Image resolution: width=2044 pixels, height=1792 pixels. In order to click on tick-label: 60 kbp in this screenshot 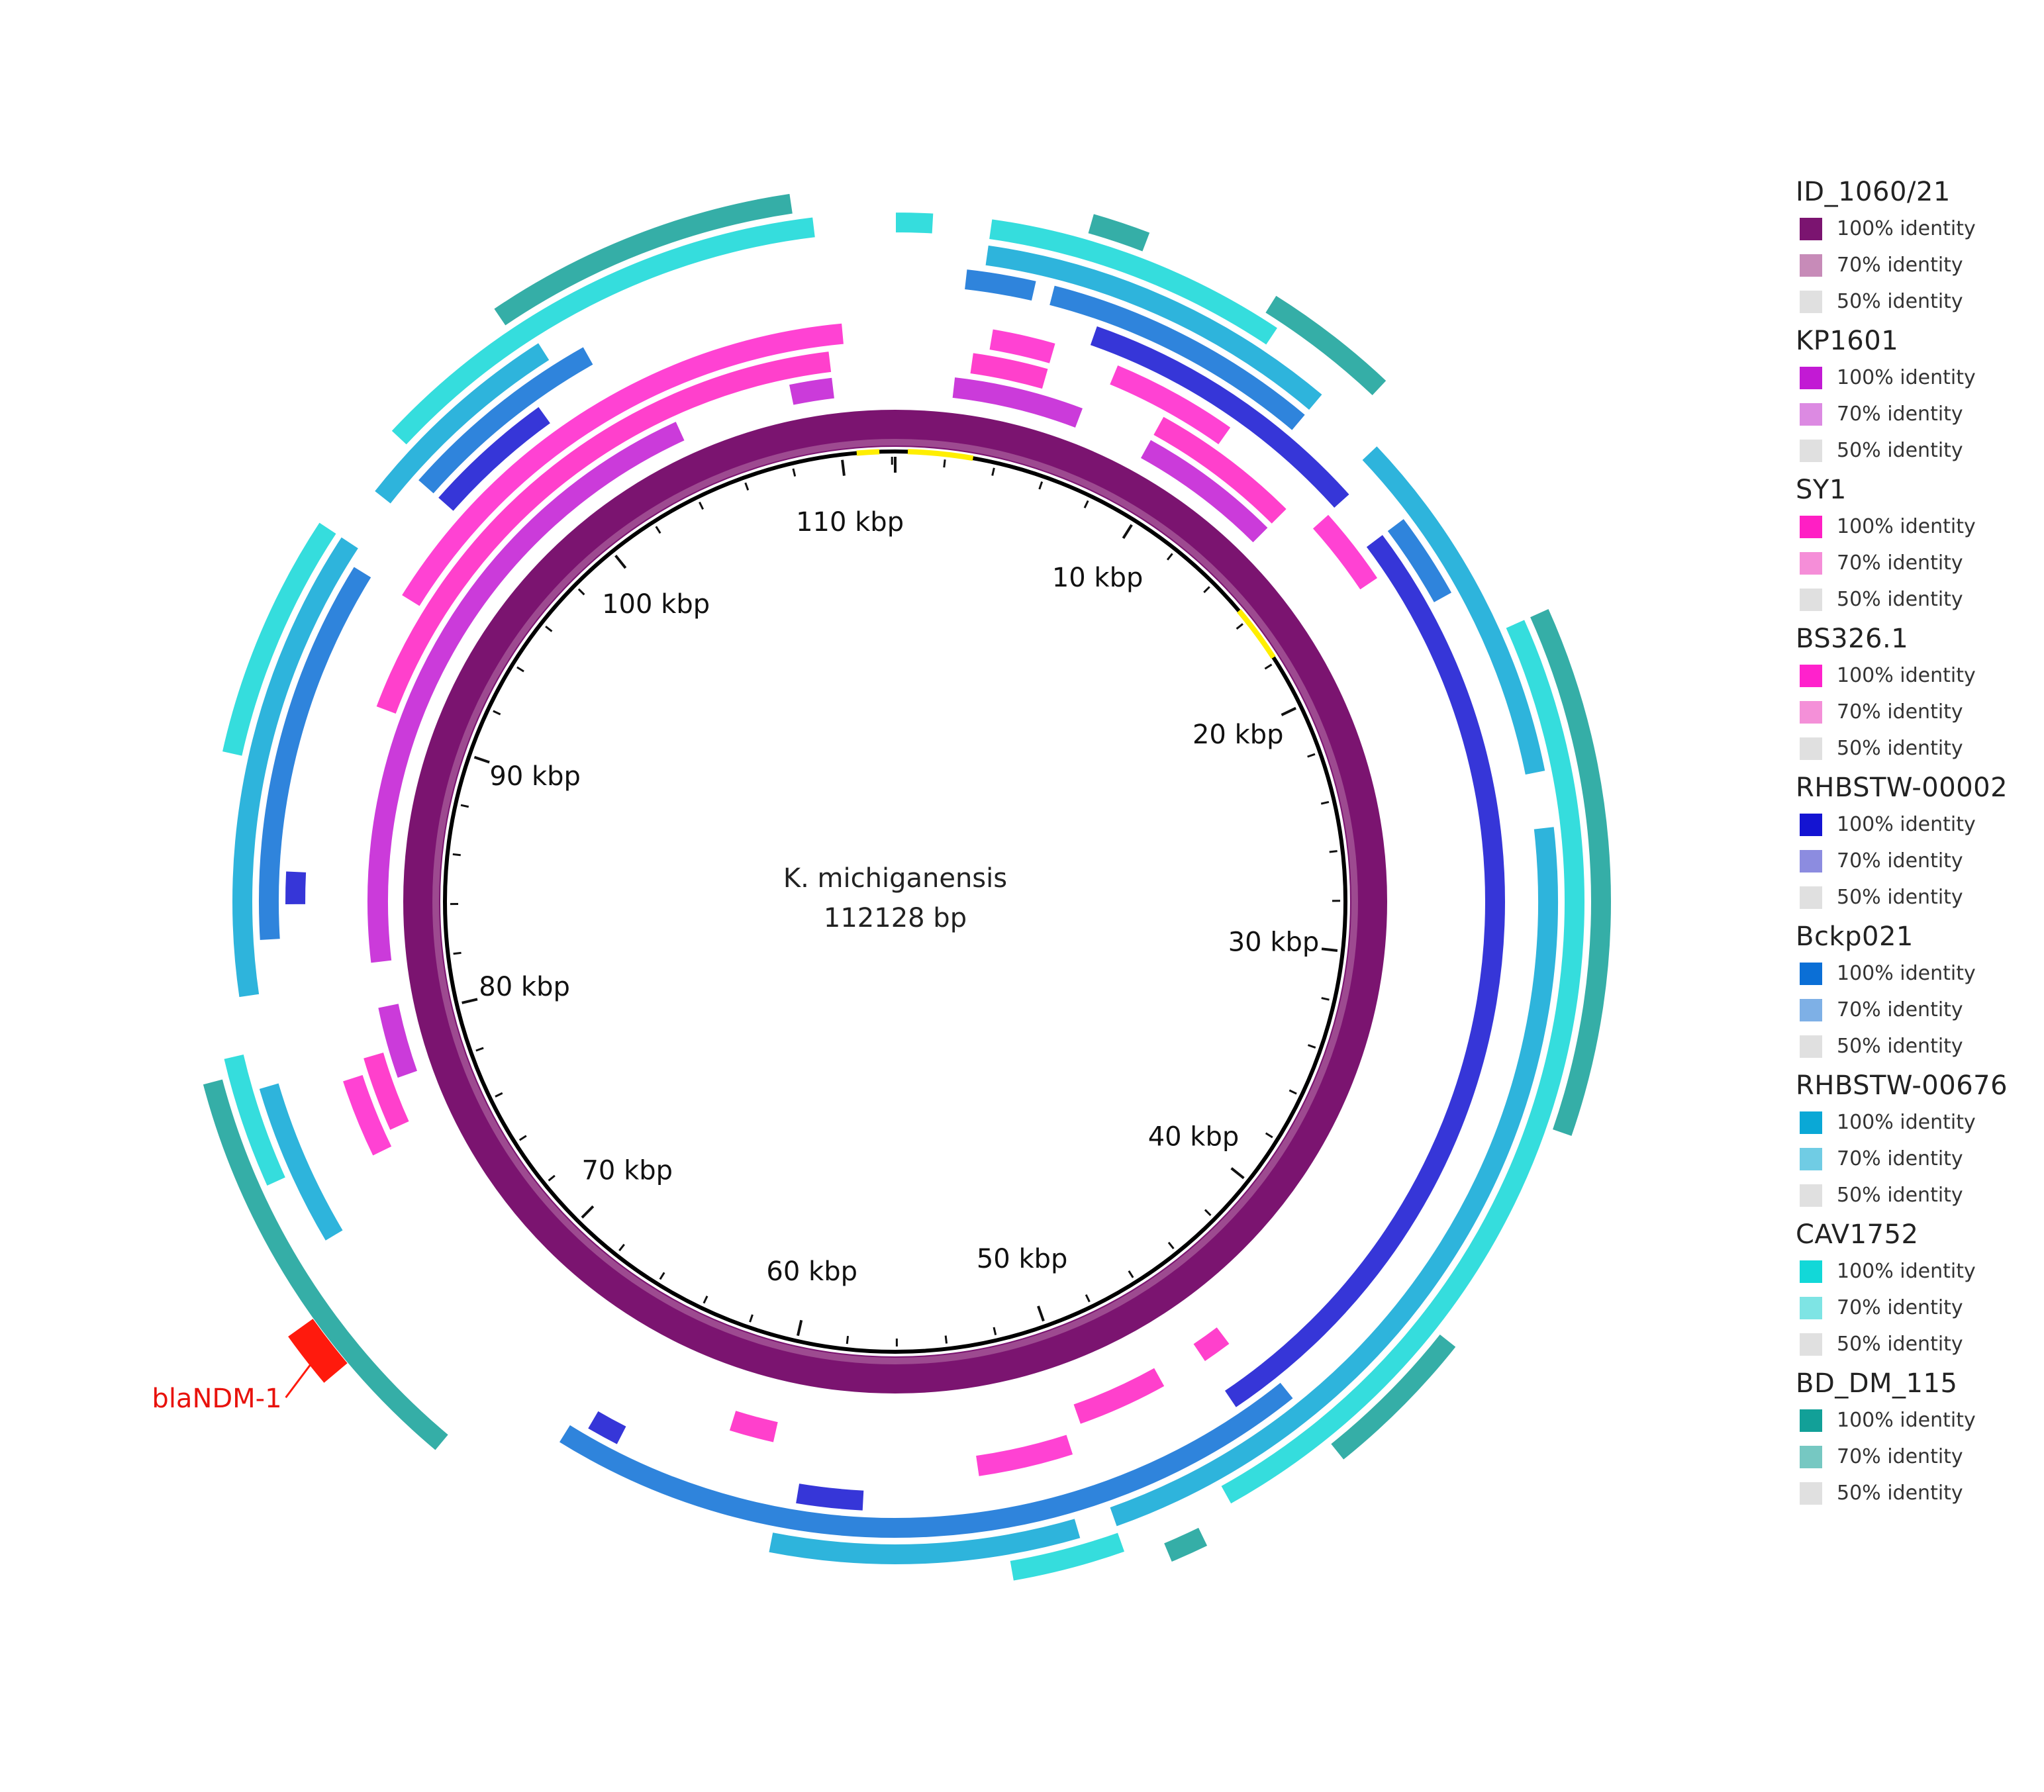, I will do `click(811, 1271)`.